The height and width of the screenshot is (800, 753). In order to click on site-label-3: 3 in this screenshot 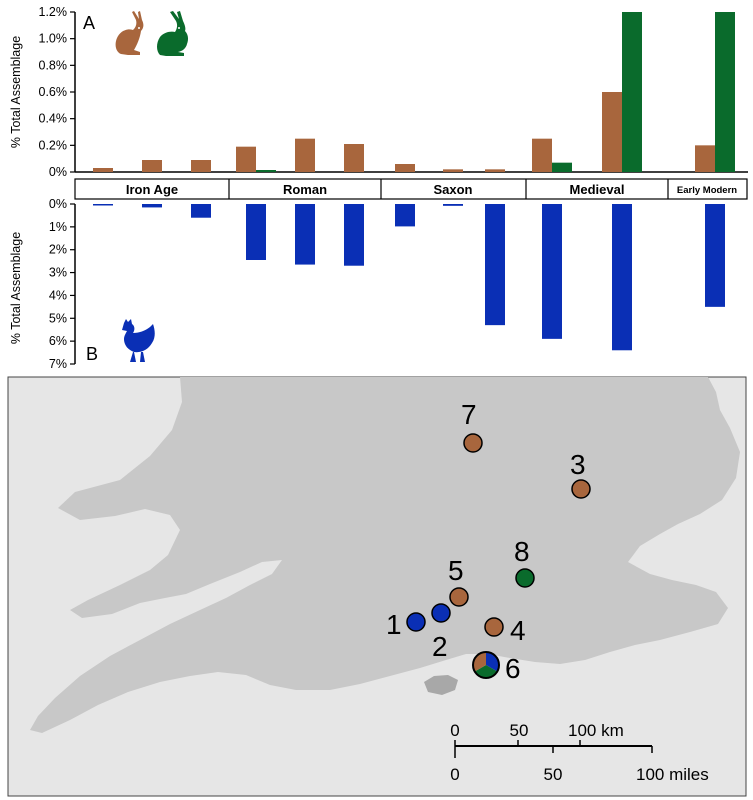, I will do `click(578, 464)`.